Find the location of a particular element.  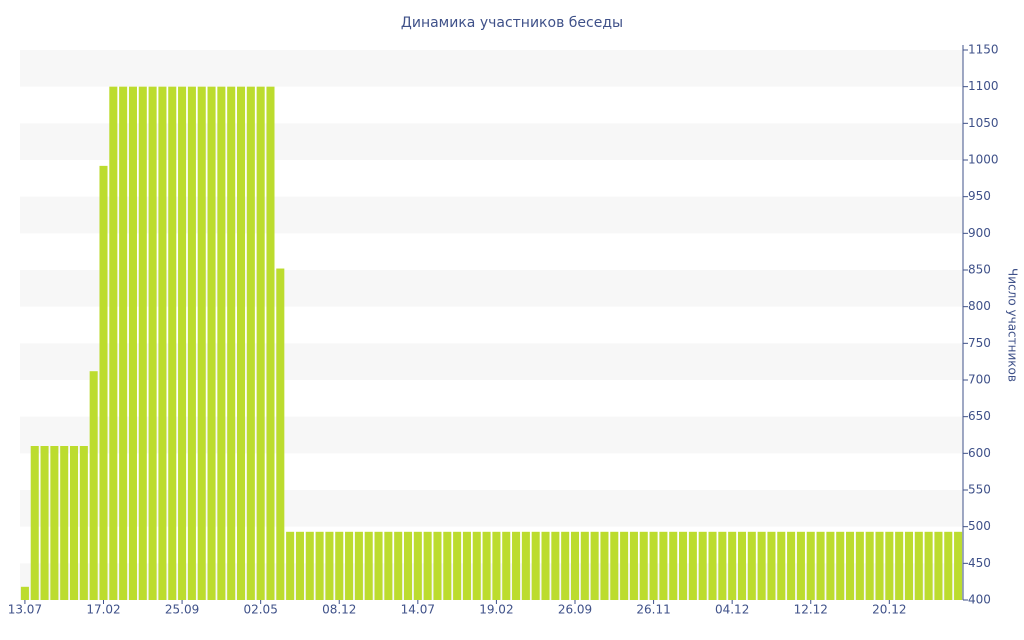

y-tick-label: 1150 is located at coordinates (983, 50).